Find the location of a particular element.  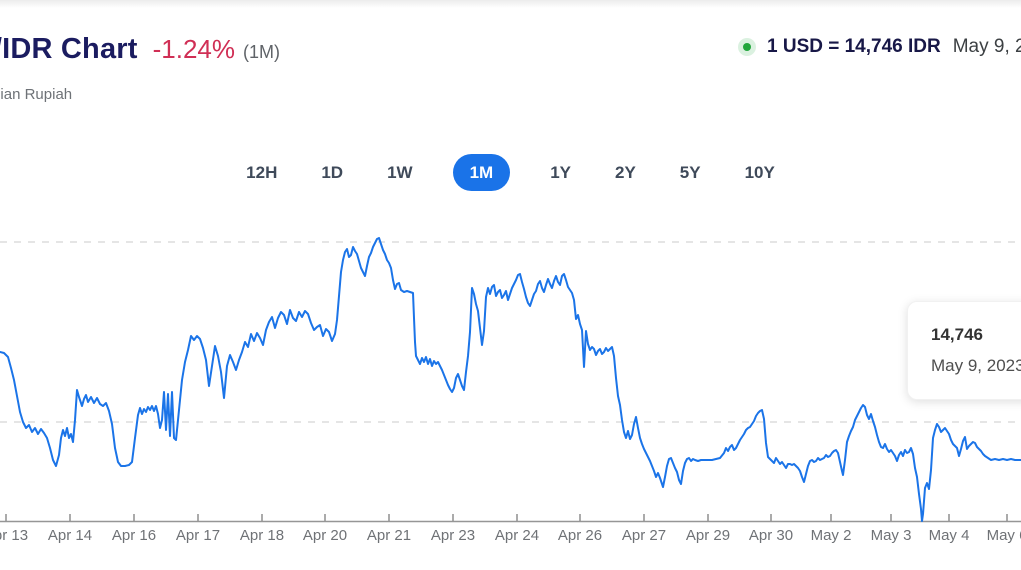

x-axis-label: May 3 is located at coordinates (891, 535).